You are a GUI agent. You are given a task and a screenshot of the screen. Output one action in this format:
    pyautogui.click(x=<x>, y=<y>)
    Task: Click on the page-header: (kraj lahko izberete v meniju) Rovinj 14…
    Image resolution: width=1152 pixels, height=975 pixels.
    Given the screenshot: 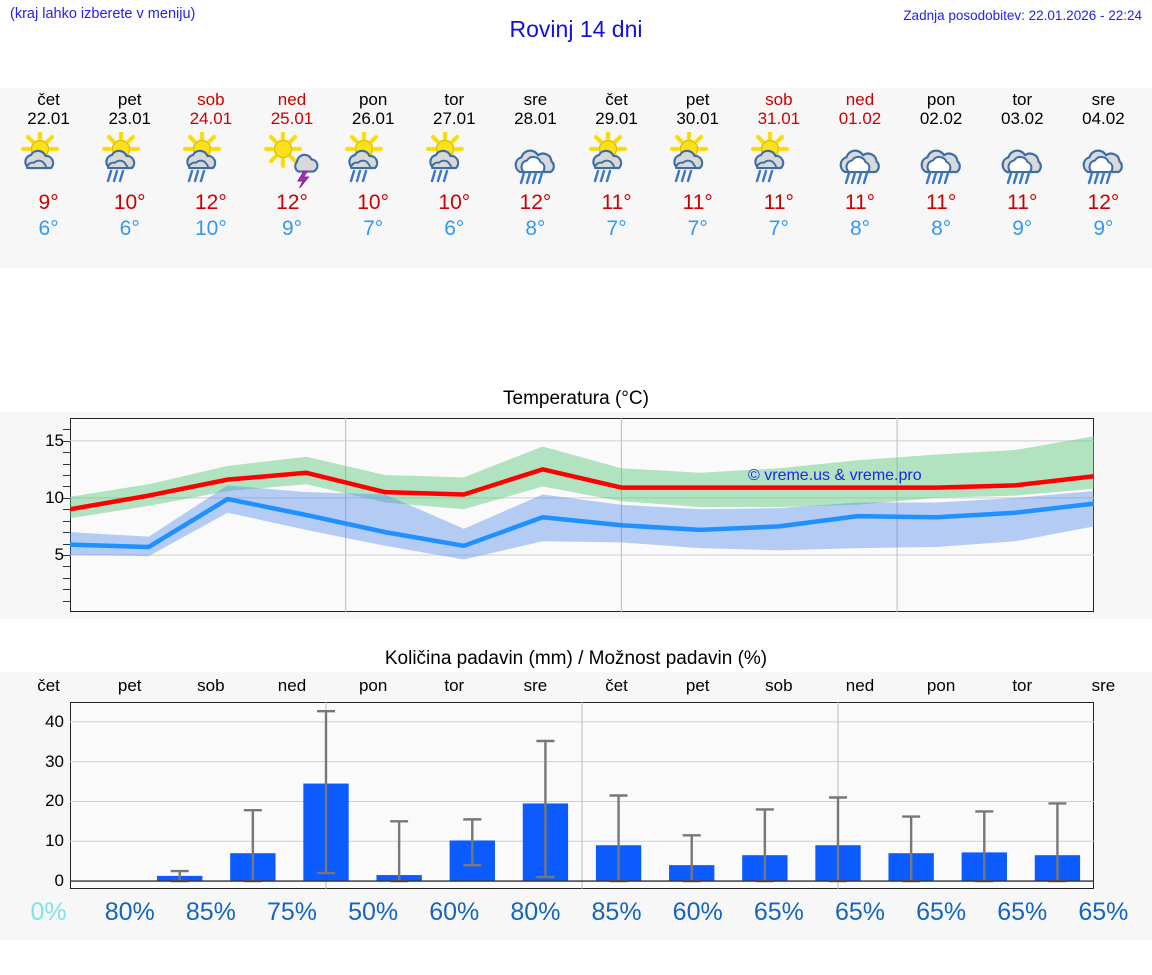 What is the action you would take?
    pyautogui.click(x=576, y=30)
    